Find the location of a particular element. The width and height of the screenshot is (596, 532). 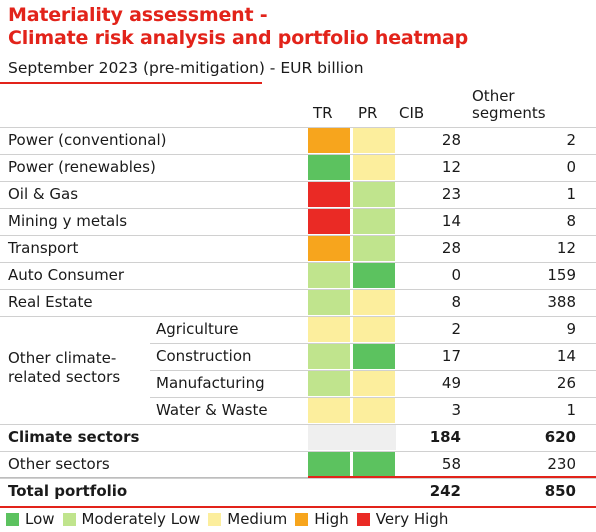

table-row: Construction 17 14 is located at coordinates (298, 356).